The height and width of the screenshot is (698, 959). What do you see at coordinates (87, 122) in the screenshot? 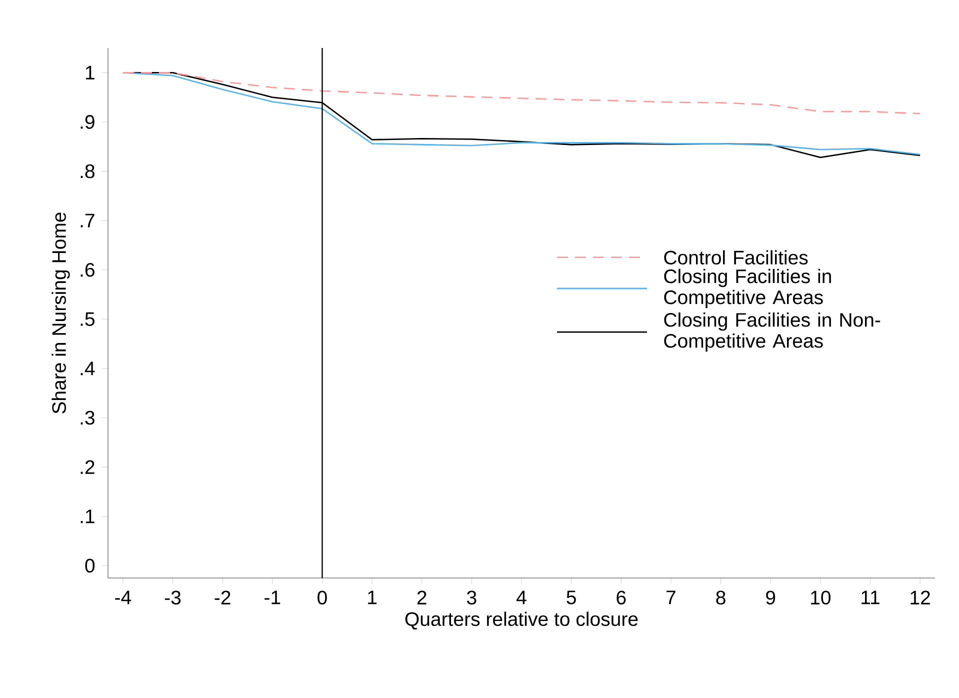
I see `y-tick-label: .9` at bounding box center [87, 122].